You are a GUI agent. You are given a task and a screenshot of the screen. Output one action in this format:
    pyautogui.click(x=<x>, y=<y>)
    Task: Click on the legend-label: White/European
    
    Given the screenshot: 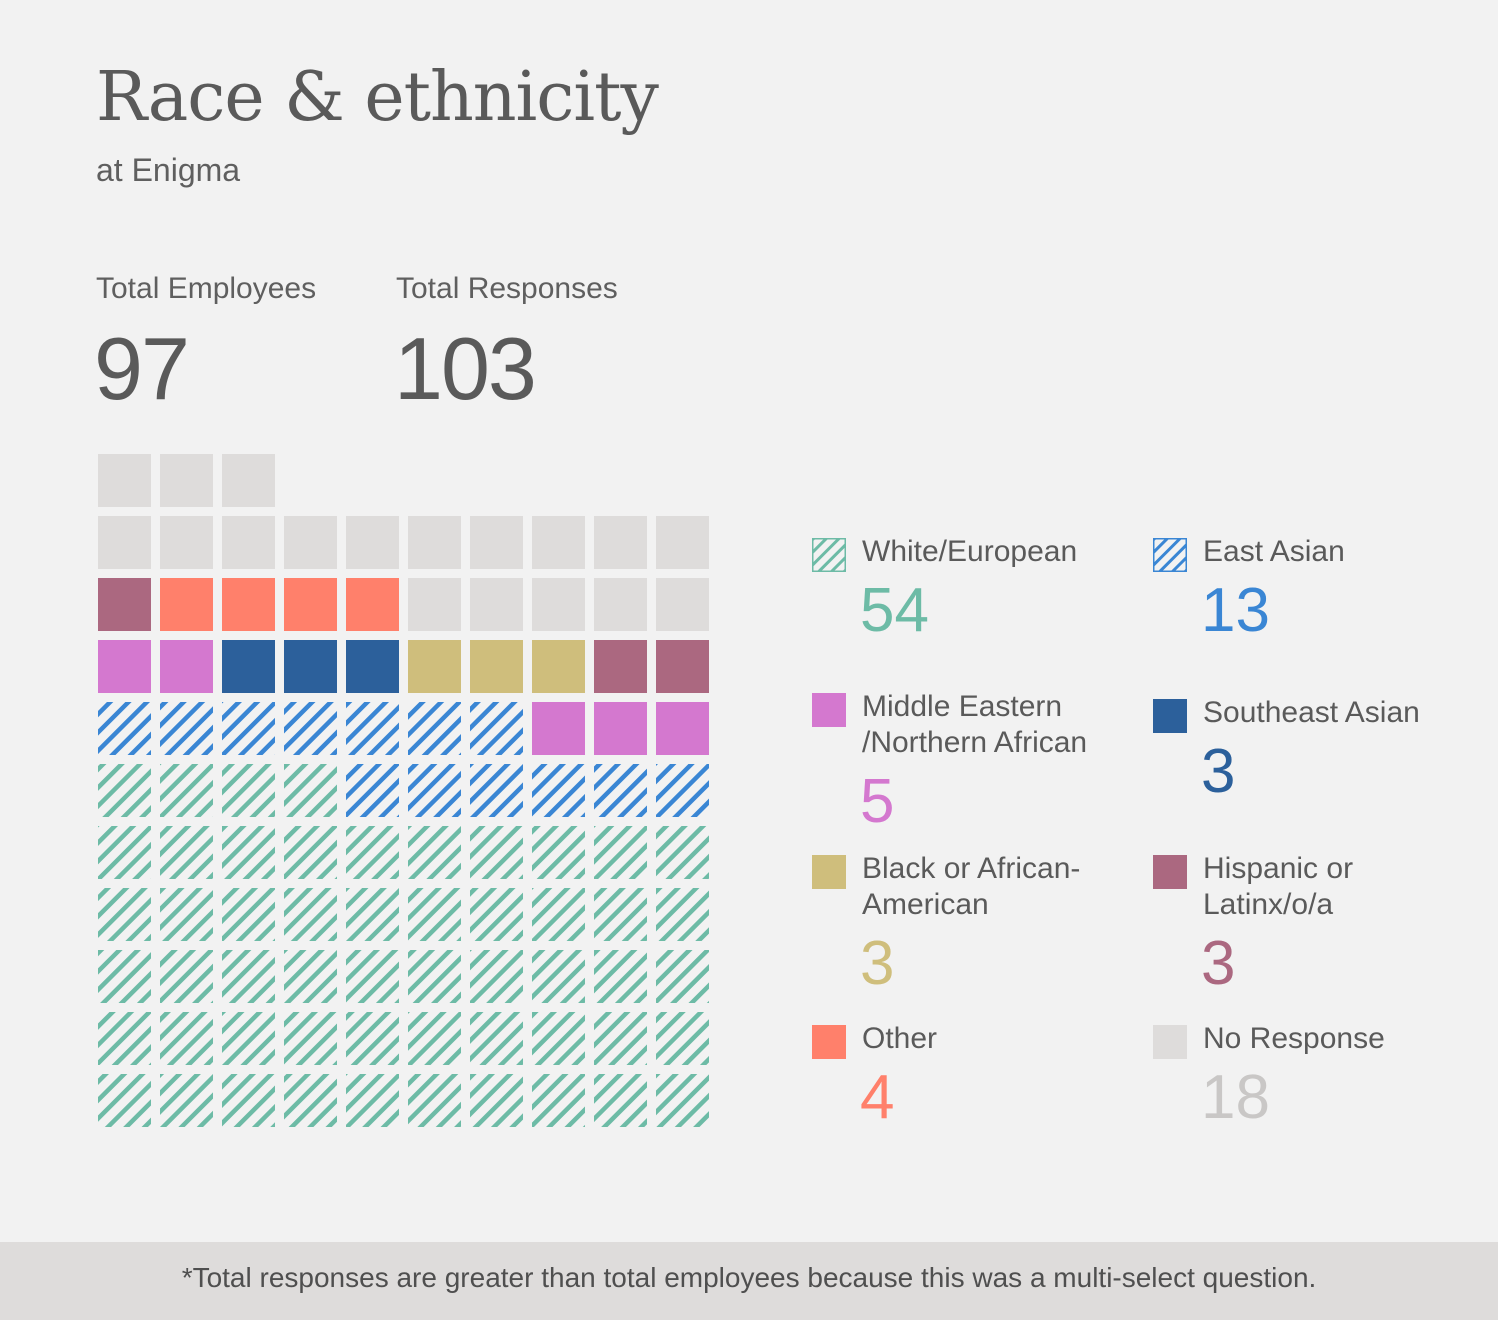 What is the action you would take?
    pyautogui.click(x=1007, y=552)
    